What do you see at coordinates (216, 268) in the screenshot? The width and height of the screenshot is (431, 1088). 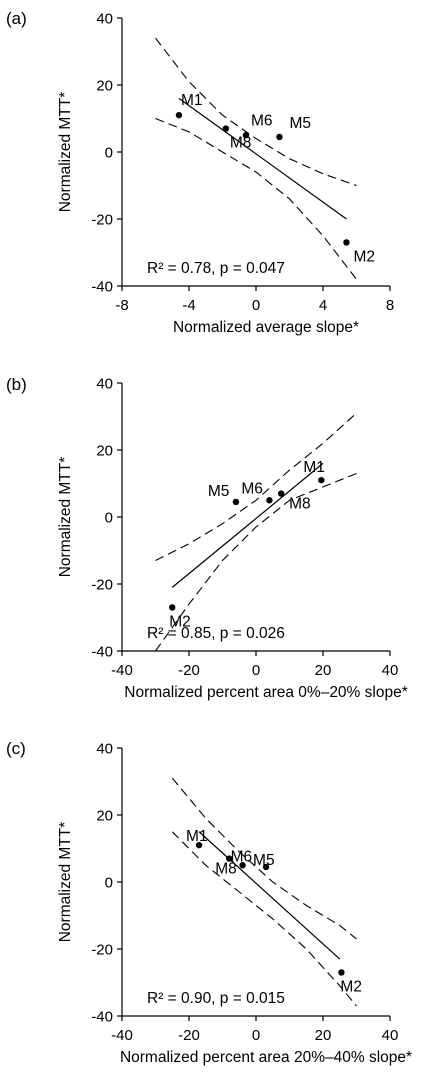 I see `r2-annotation: R² = 0.78, p = 0.047` at bounding box center [216, 268].